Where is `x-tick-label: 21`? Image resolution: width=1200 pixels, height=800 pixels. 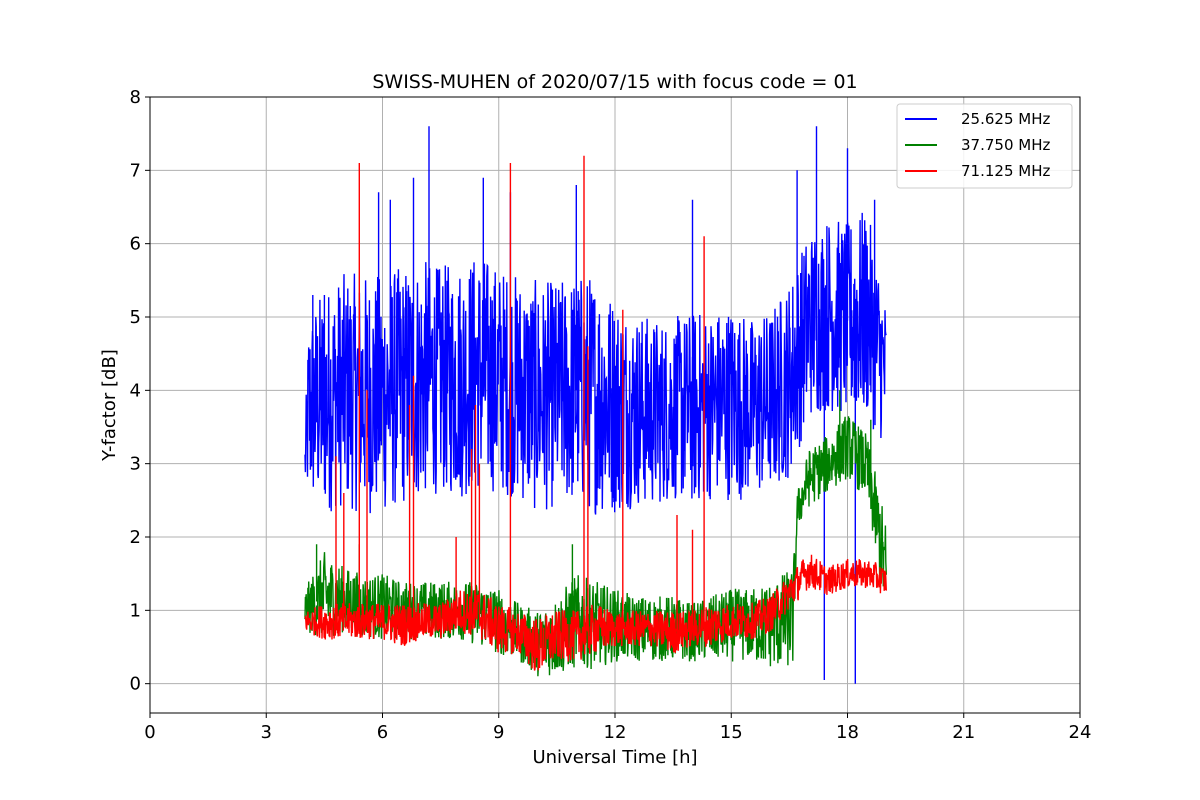
x-tick-label: 21 is located at coordinates (963, 732).